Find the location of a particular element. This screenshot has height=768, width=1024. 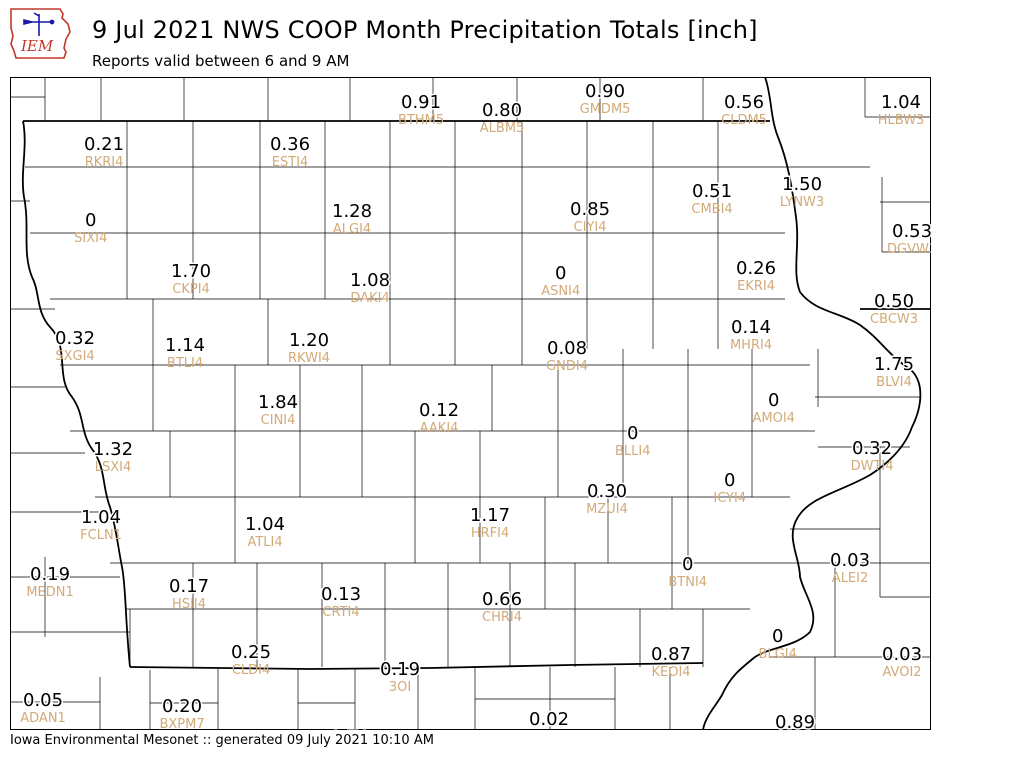

station-id: GMDM5 is located at coordinates (605, 109).